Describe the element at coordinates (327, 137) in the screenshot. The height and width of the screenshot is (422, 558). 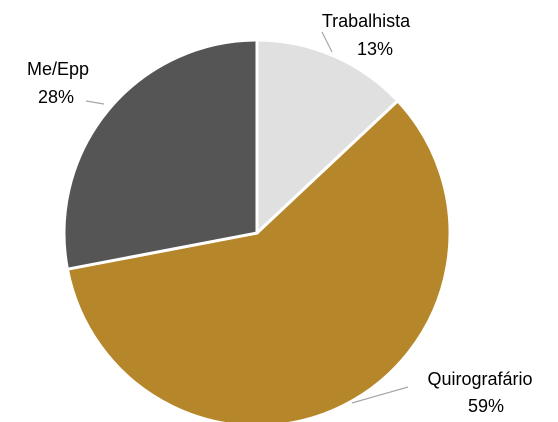
I see `pie-slice` at that location.